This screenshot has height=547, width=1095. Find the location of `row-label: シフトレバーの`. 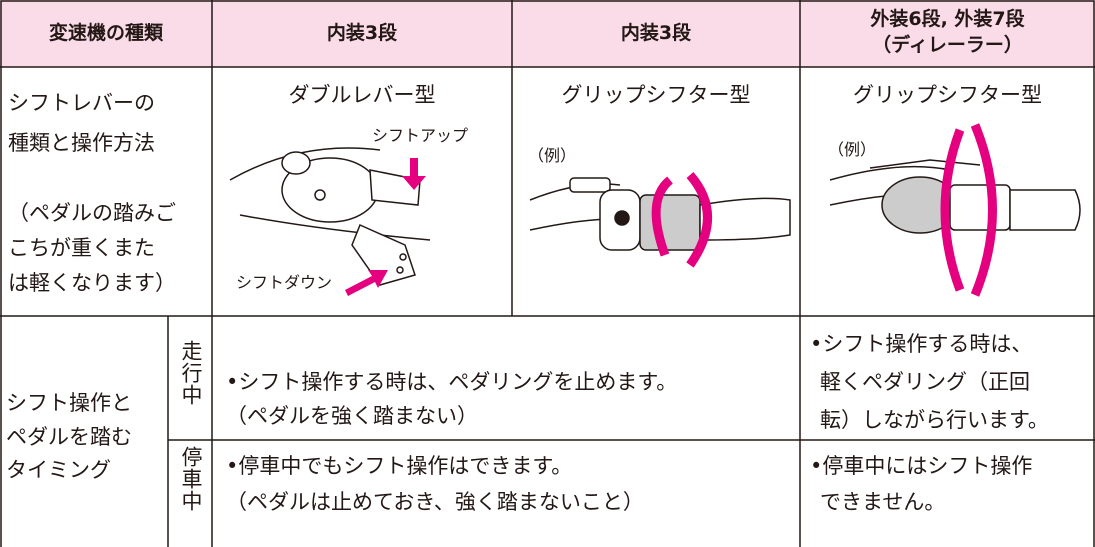

row-label: シフトレバーの is located at coordinates (81, 103).